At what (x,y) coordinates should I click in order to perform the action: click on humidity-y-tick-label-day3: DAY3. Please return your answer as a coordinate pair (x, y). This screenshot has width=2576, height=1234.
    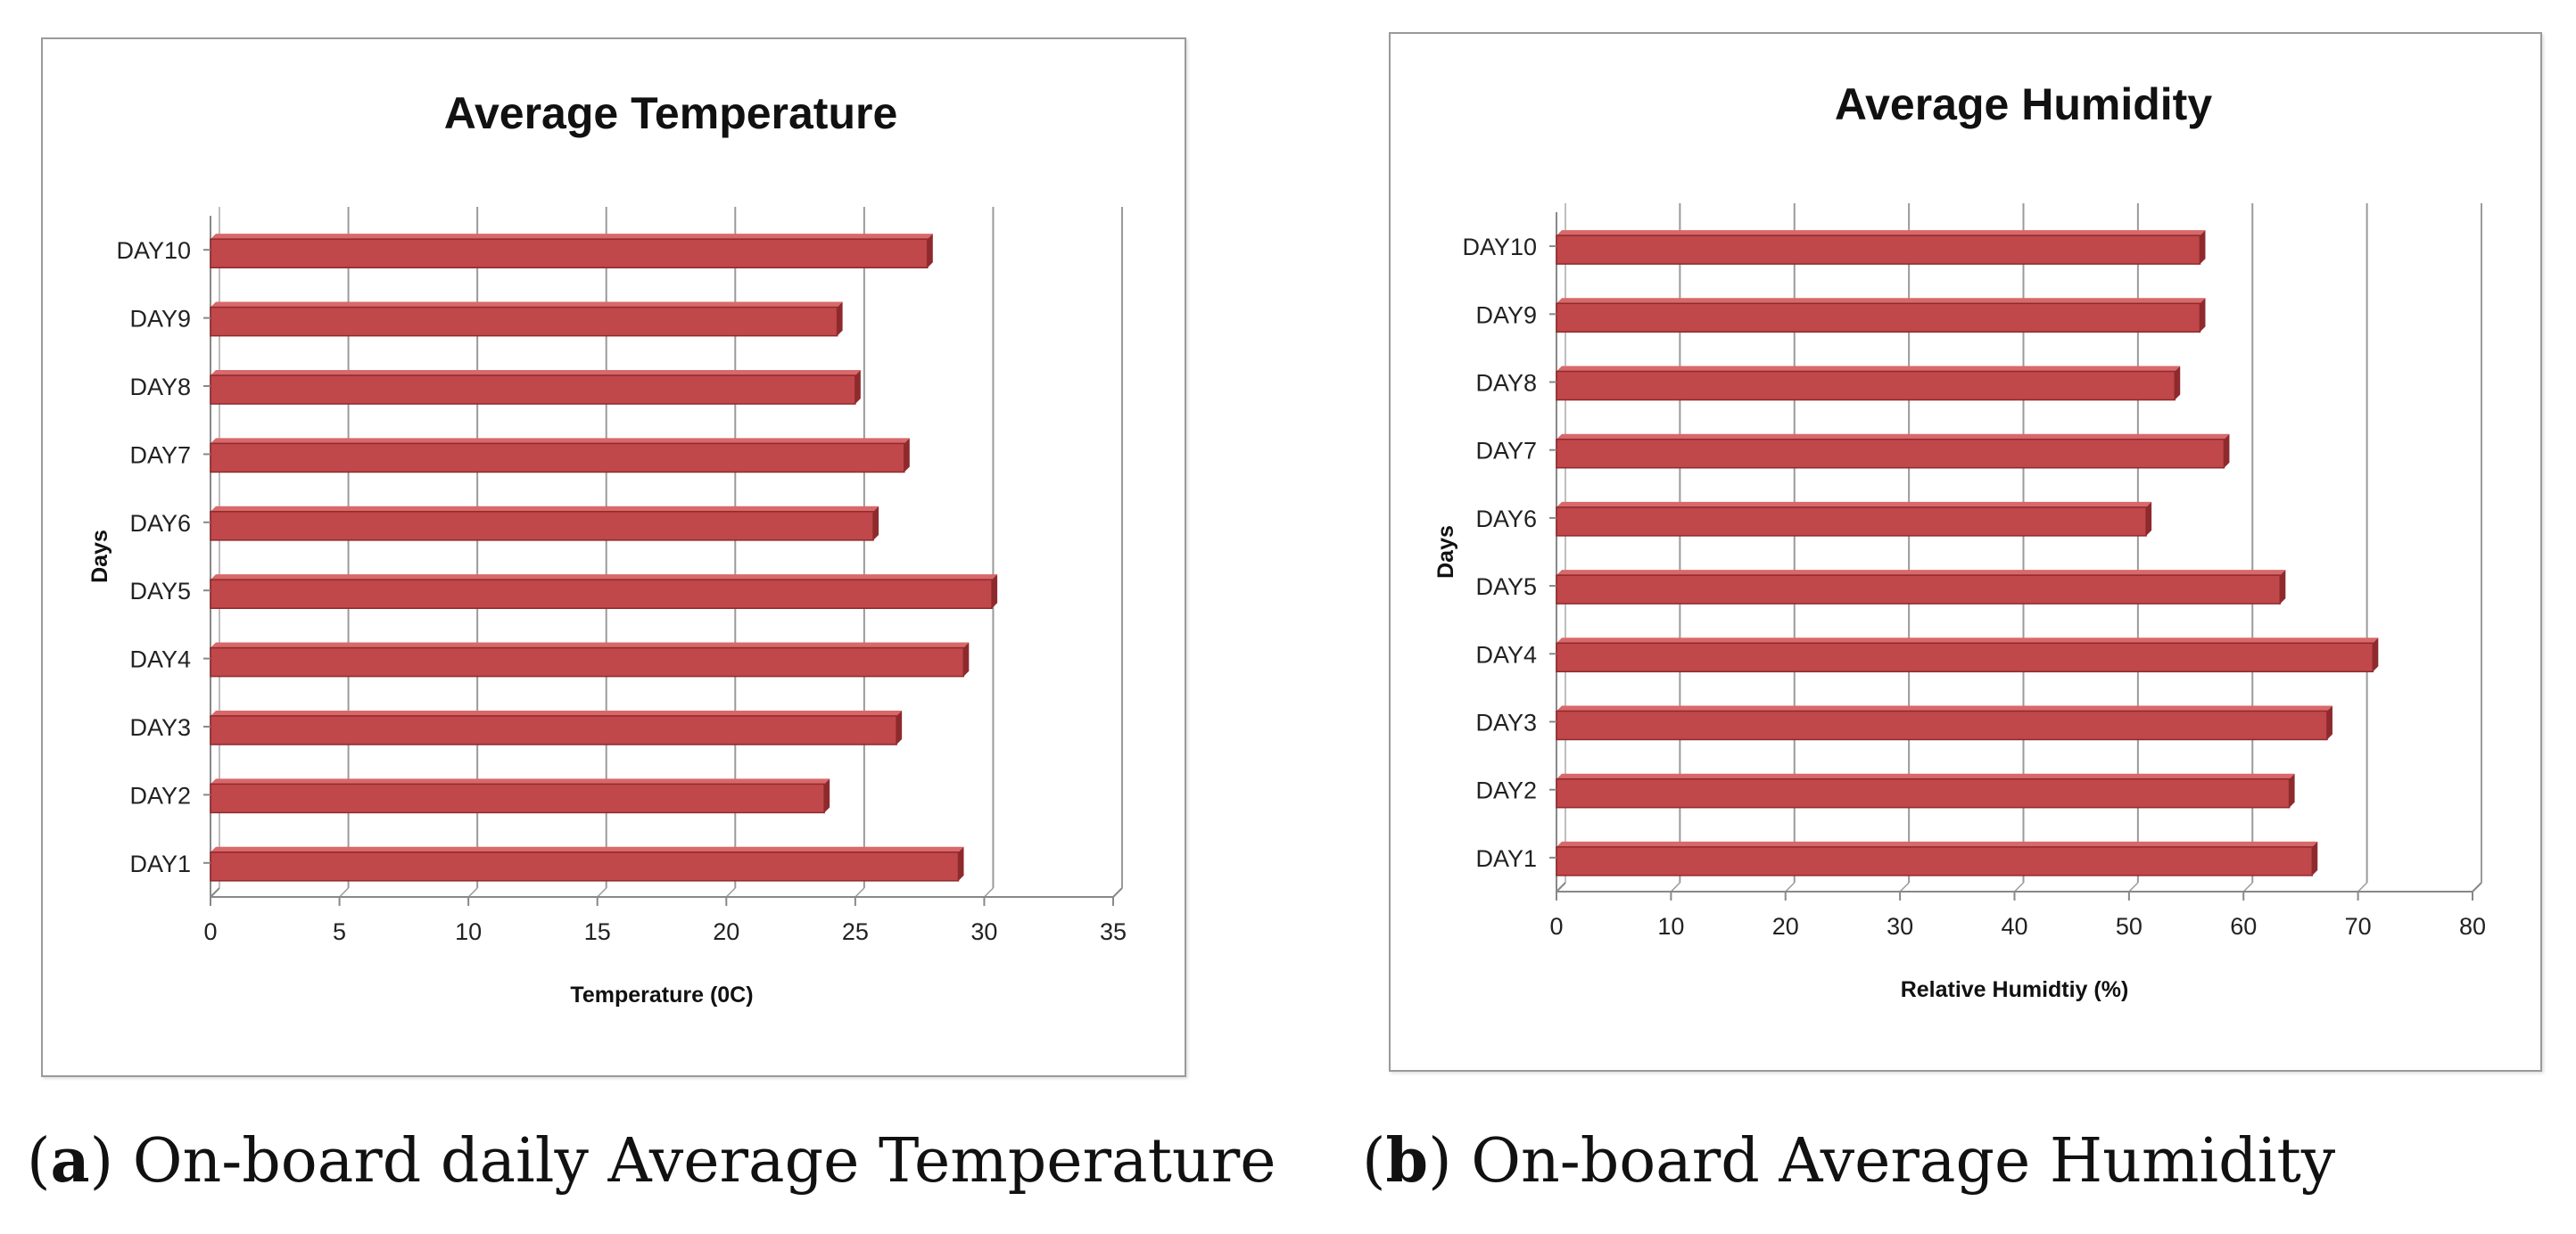
    Looking at the image, I should click on (1506, 723).